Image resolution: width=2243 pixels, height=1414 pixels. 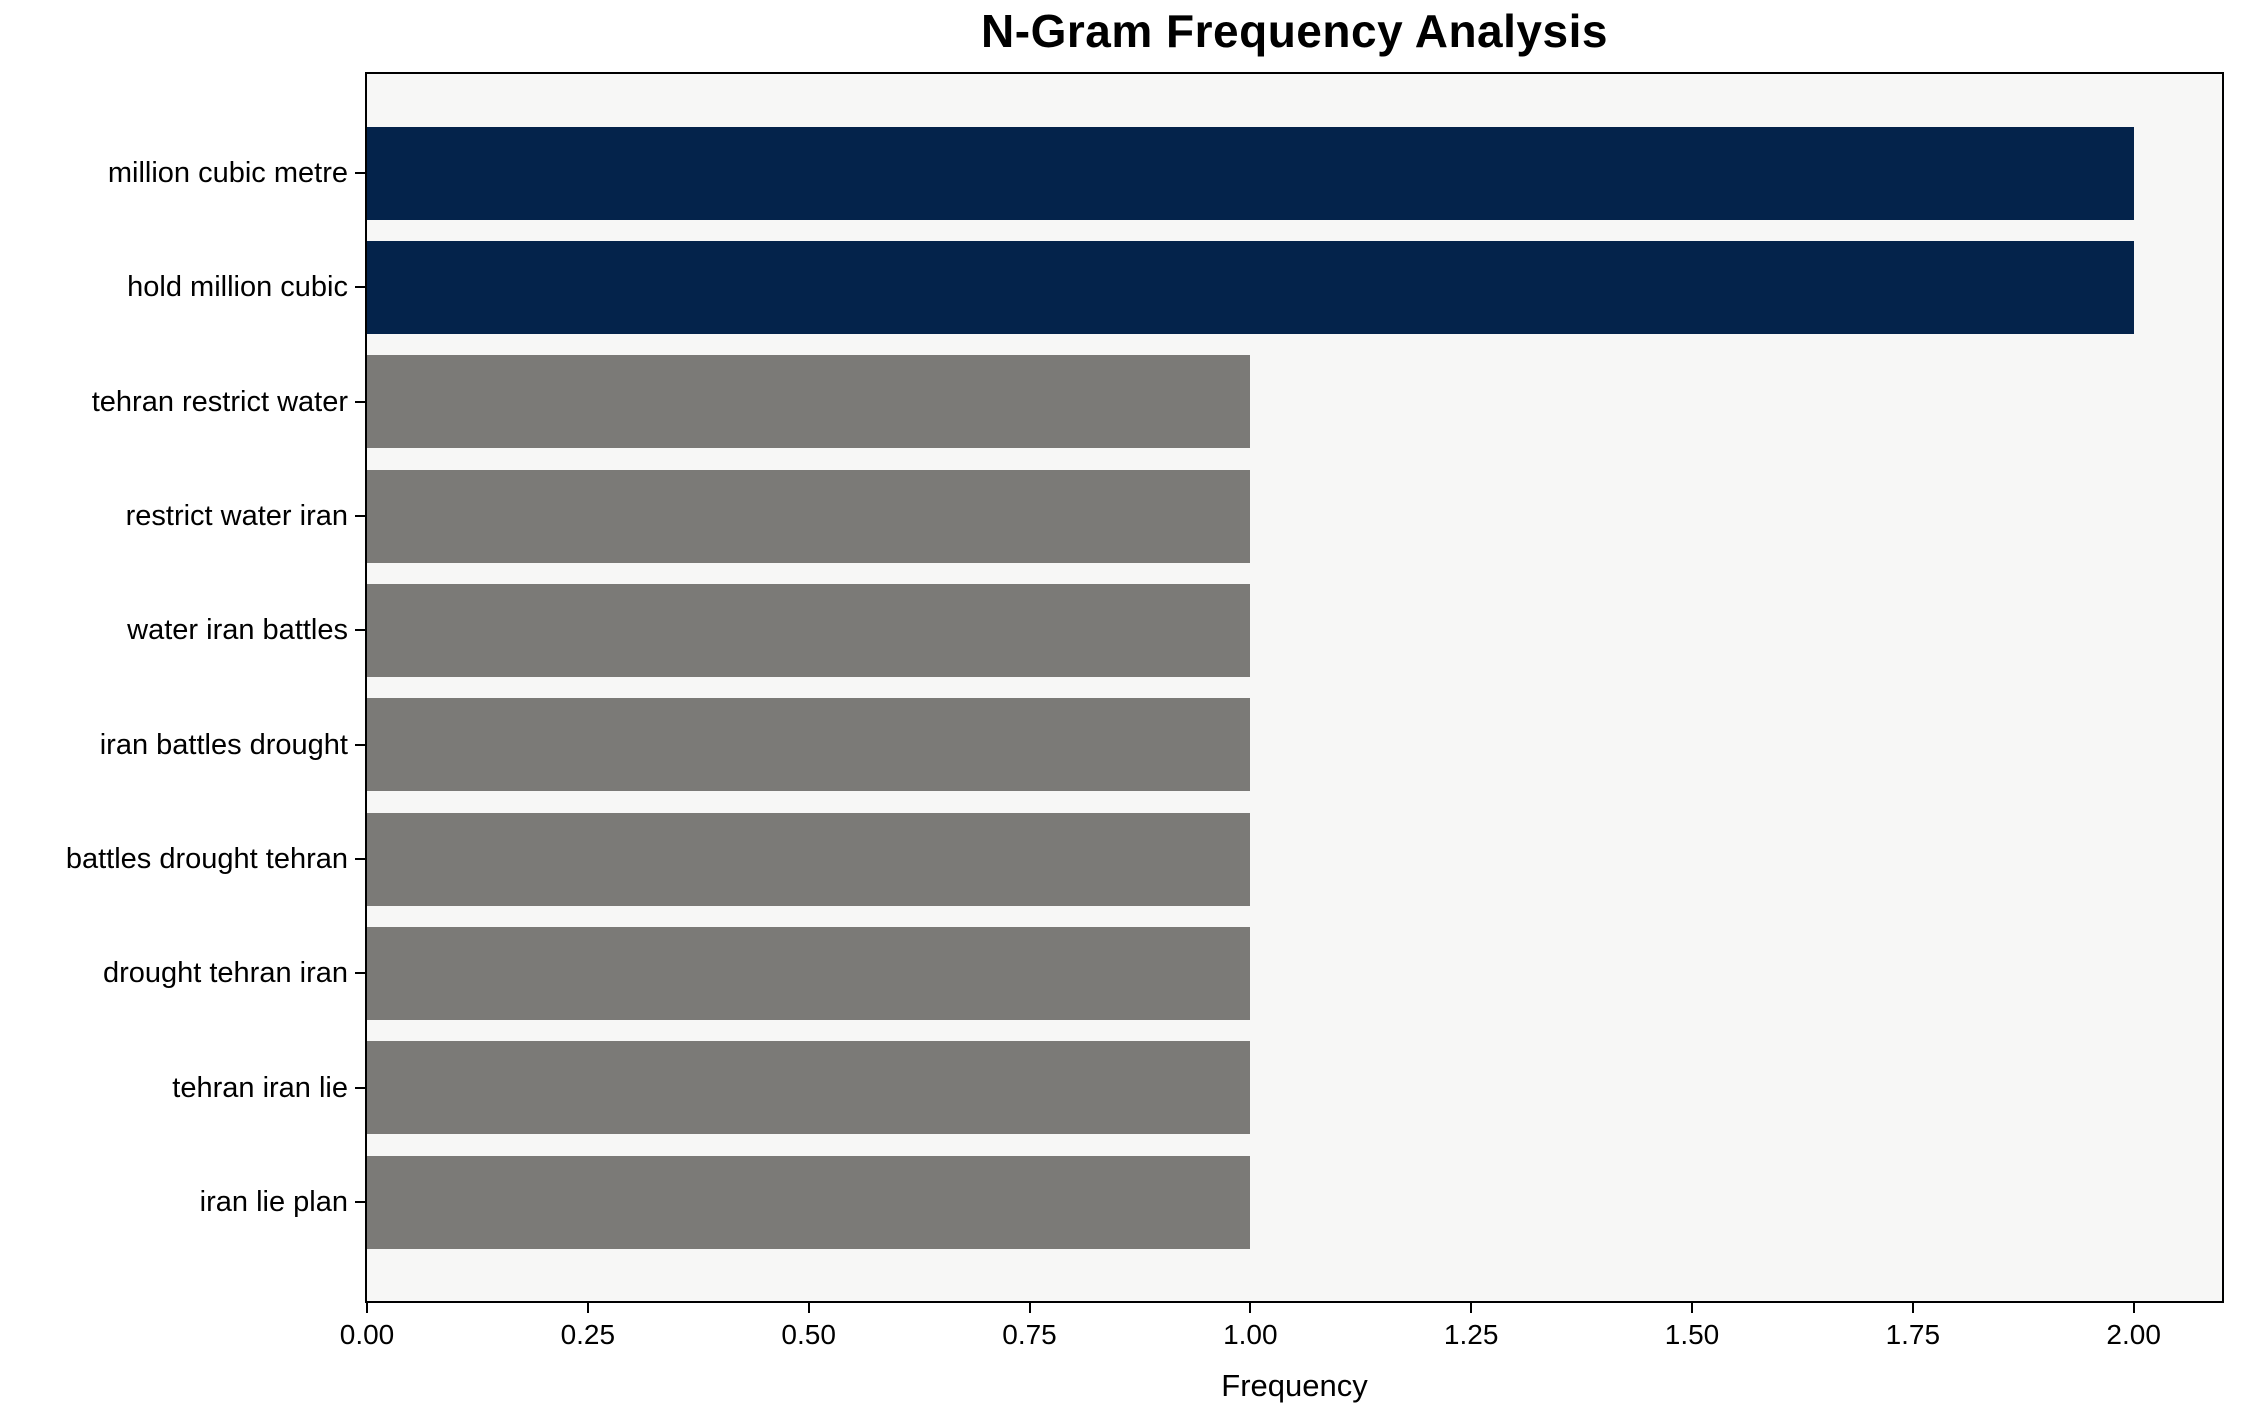 I want to click on x-tick-label: 0.25, so click(x=588, y=1334).